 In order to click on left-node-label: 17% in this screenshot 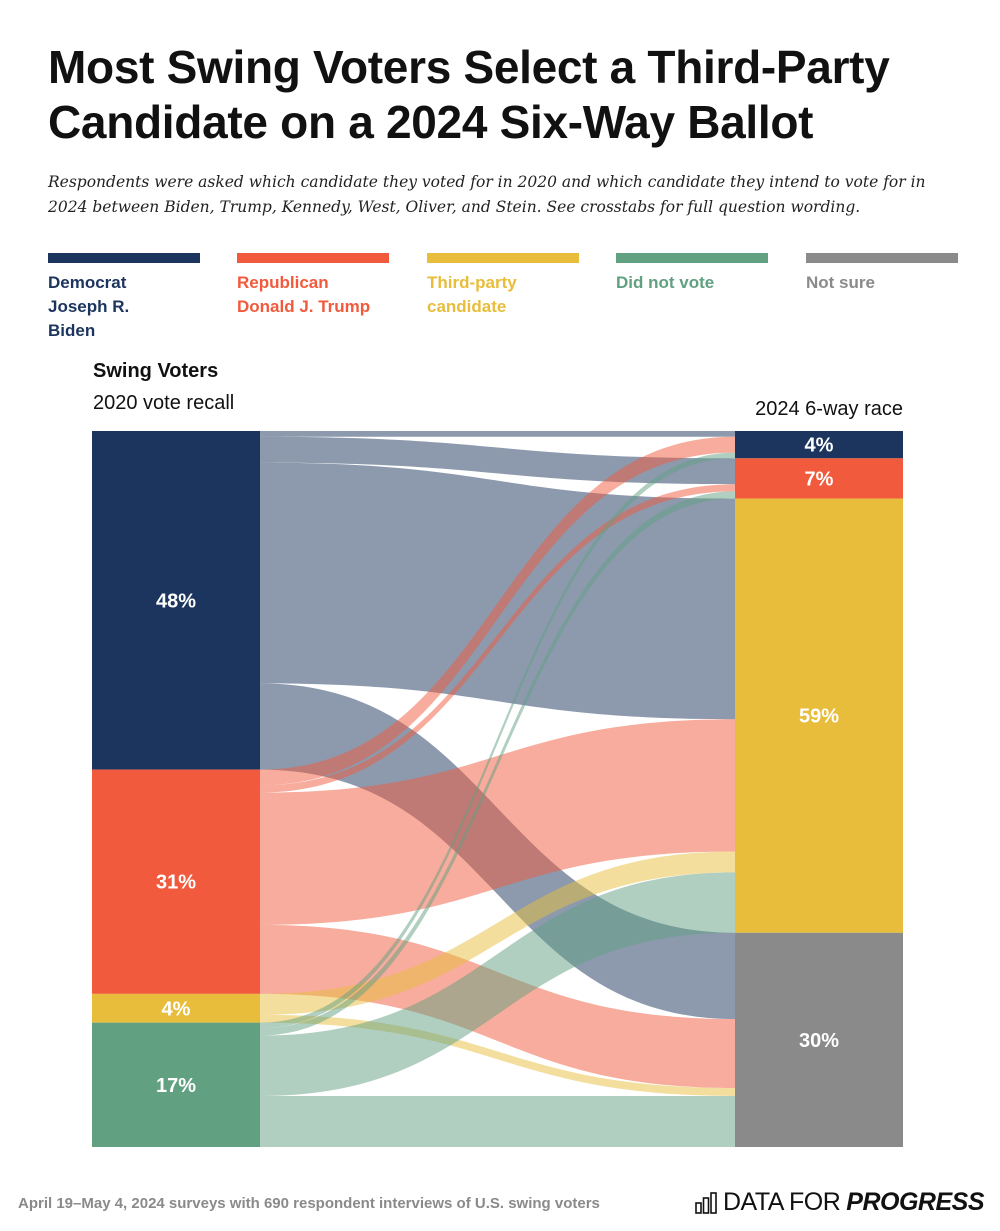, I will do `click(176, 1086)`.